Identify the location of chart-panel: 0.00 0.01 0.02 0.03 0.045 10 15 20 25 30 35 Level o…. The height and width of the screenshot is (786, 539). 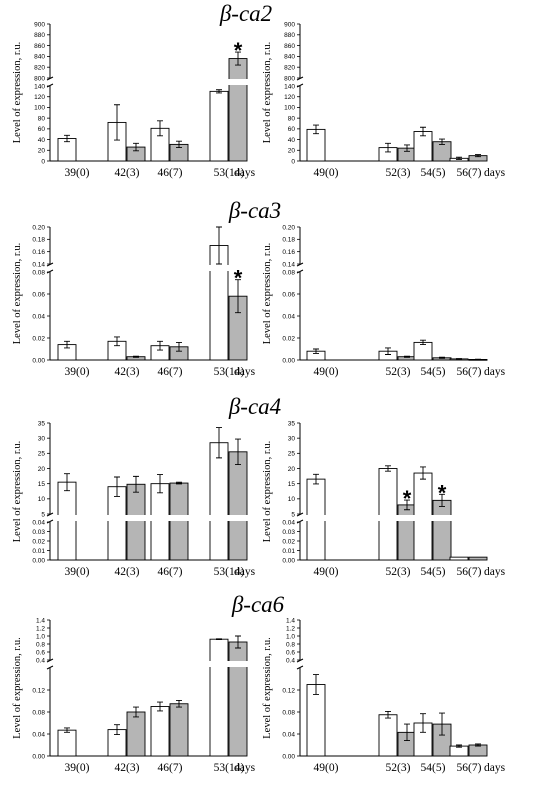
(384, 499).